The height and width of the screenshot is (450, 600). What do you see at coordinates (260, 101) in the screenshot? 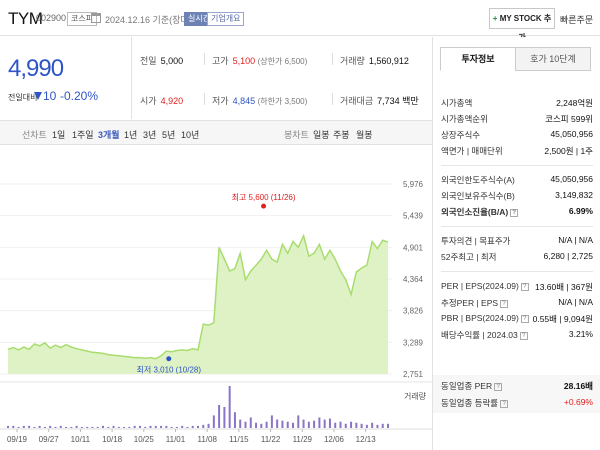
I see `low-price: 저가 4,845 (하한가 3,500)` at bounding box center [260, 101].